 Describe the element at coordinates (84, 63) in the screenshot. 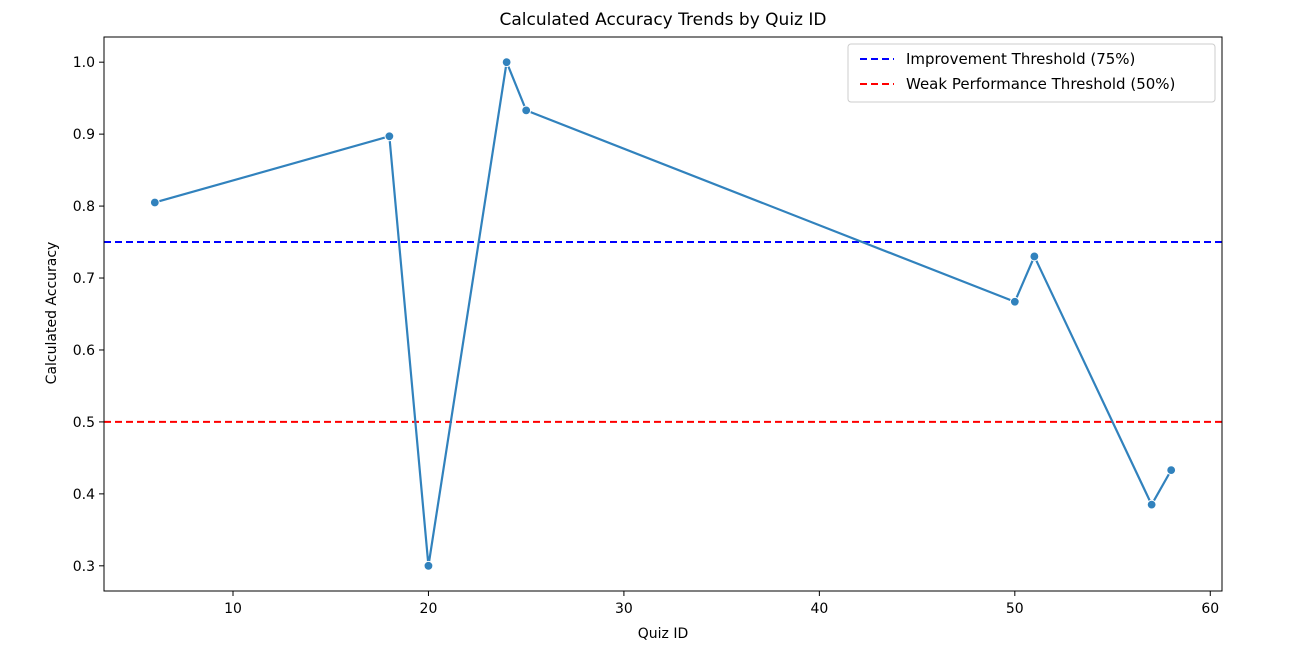

I see `y-tick-label: 1.0` at that location.